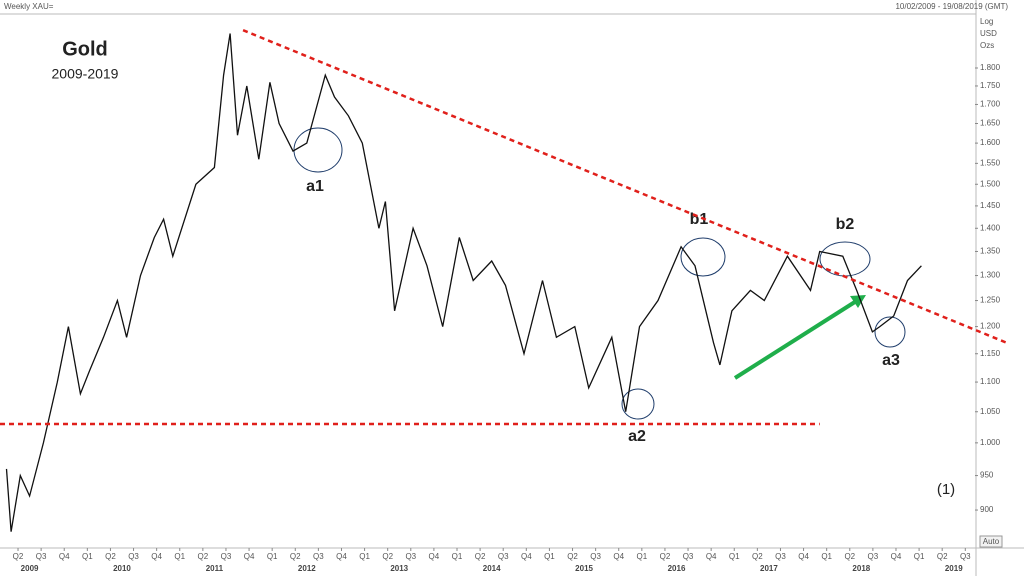  What do you see at coordinates (990, 142) in the screenshot?
I see `y-tick-label: 1.600` at bounding box center [990, 142].